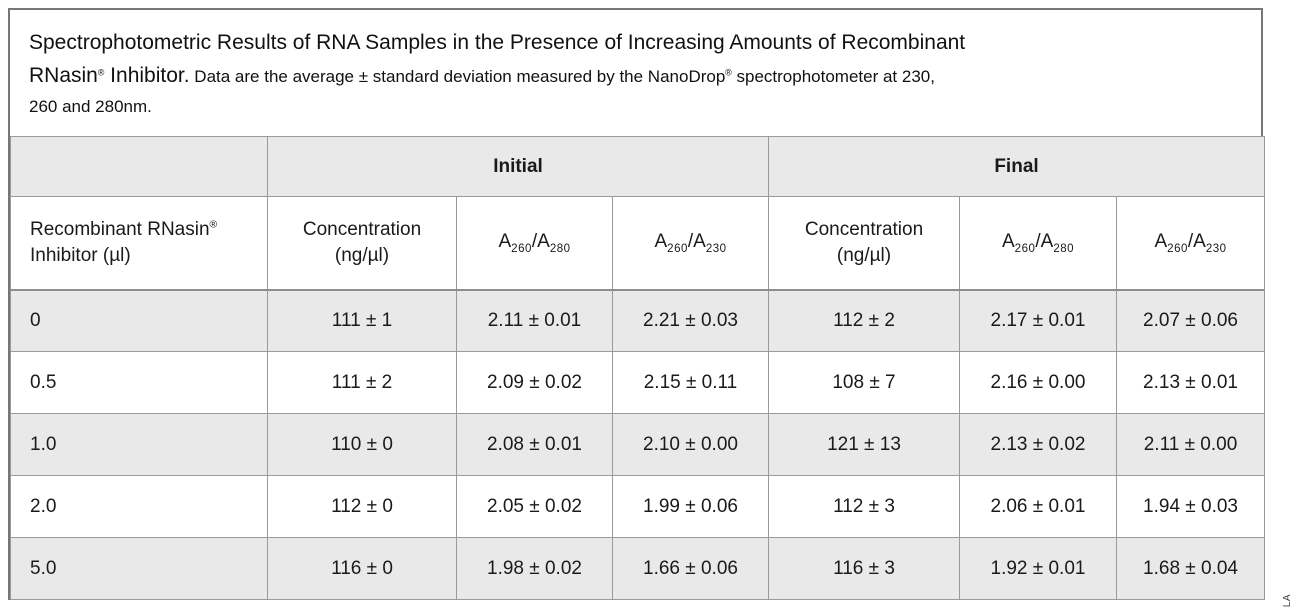 The height and width of the screenshot is (608, 1292). Describe the element at coordinates (1038, 506) in the screenshot. I see `cell-final-a260-a280: 2.06 ± 0.01` at that location.